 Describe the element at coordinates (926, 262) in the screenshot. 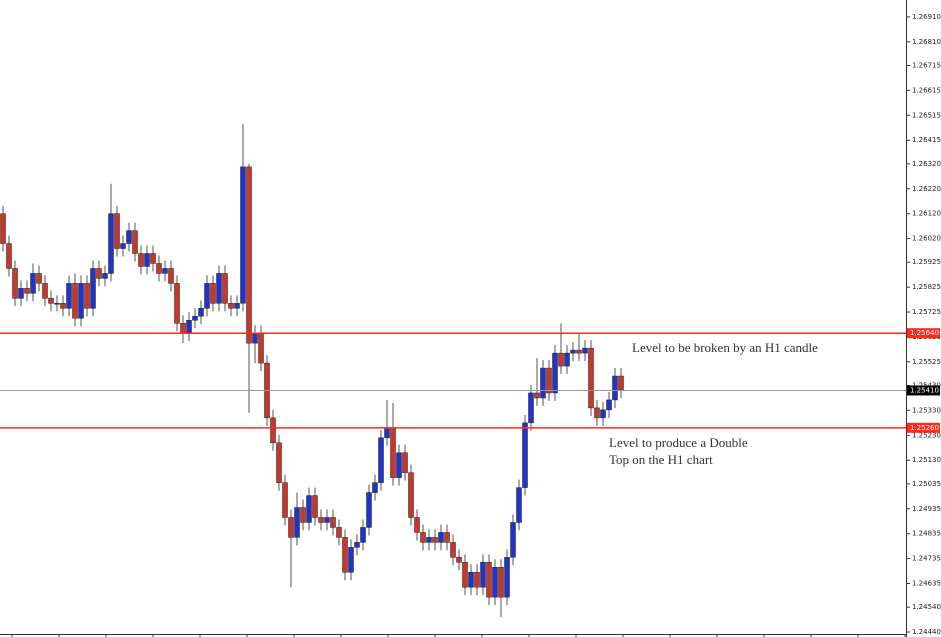

I see `y-tick-label: 1.25925` at that location.